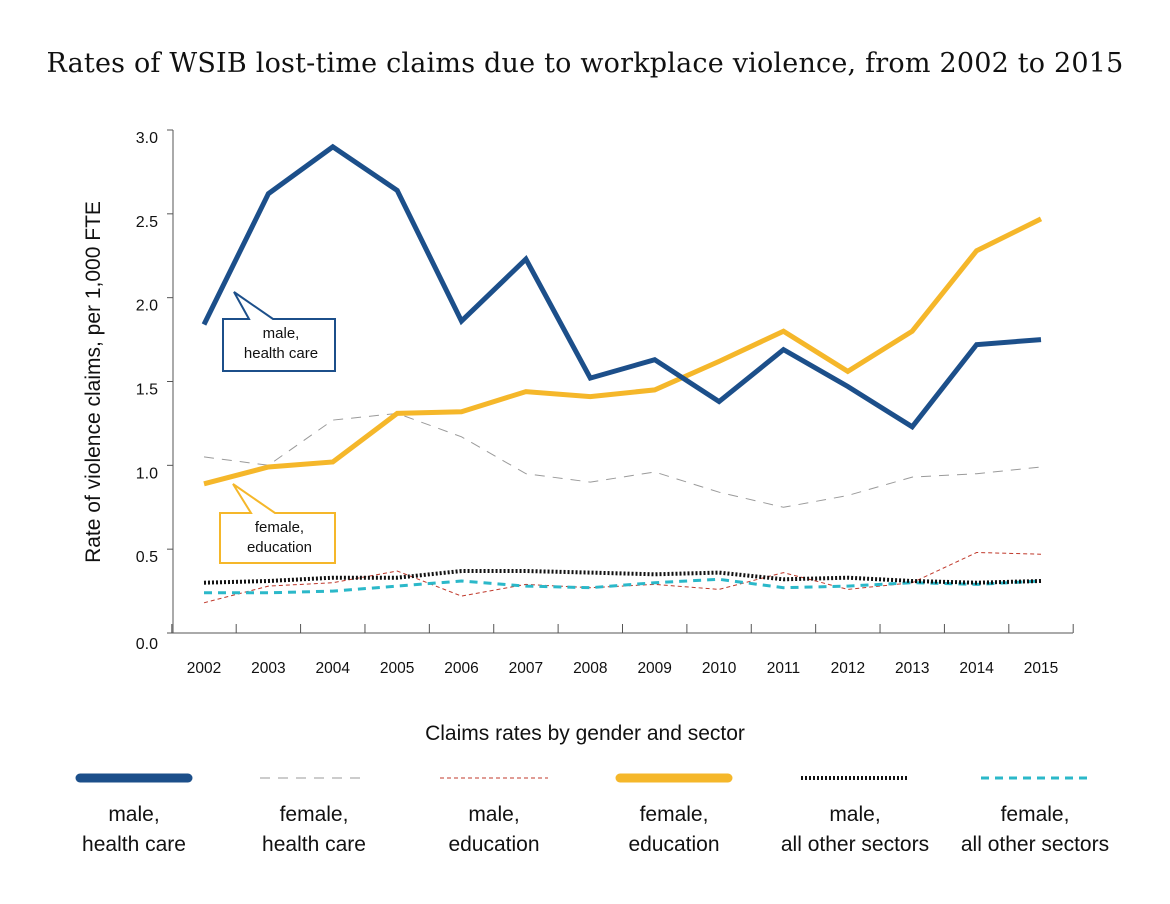  Describe the element at coordinates (281, 353) in the screenshot. I see `callout-label: health care` at that location.